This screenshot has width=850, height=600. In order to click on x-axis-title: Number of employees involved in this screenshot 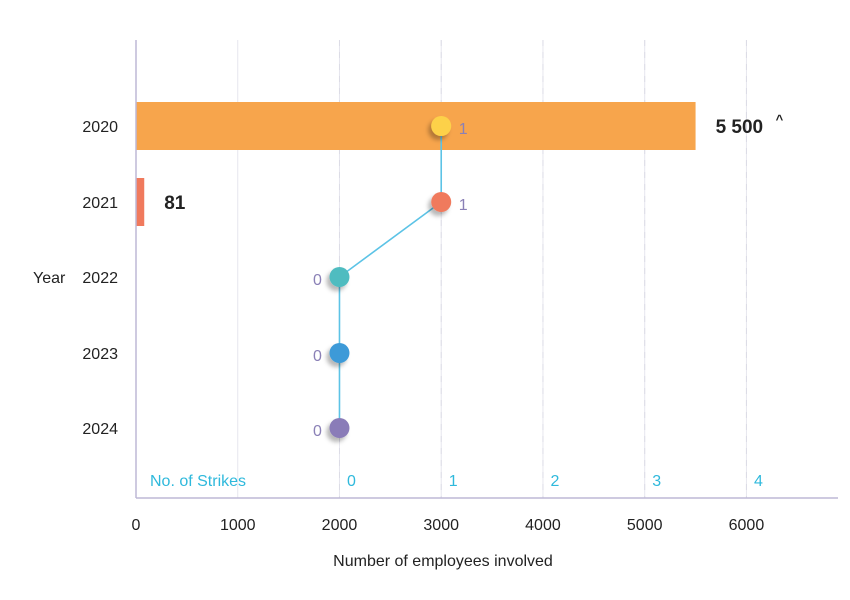, I will do `click(443, 561)`.